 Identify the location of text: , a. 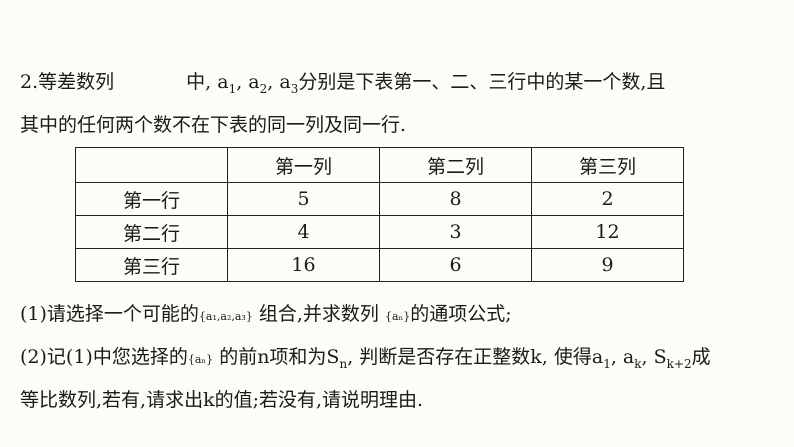
(622, 357).